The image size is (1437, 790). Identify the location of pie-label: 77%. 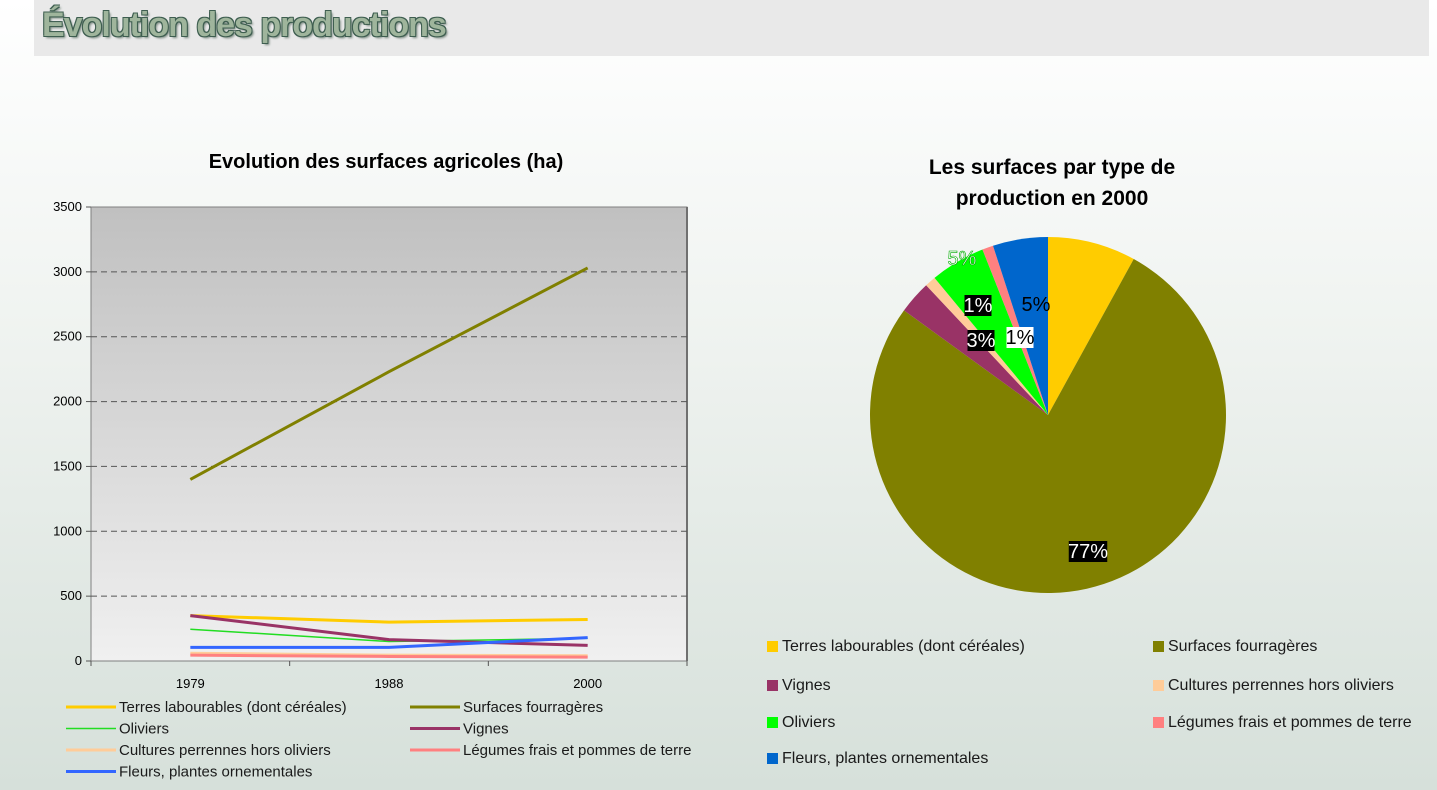
(1088, 552).